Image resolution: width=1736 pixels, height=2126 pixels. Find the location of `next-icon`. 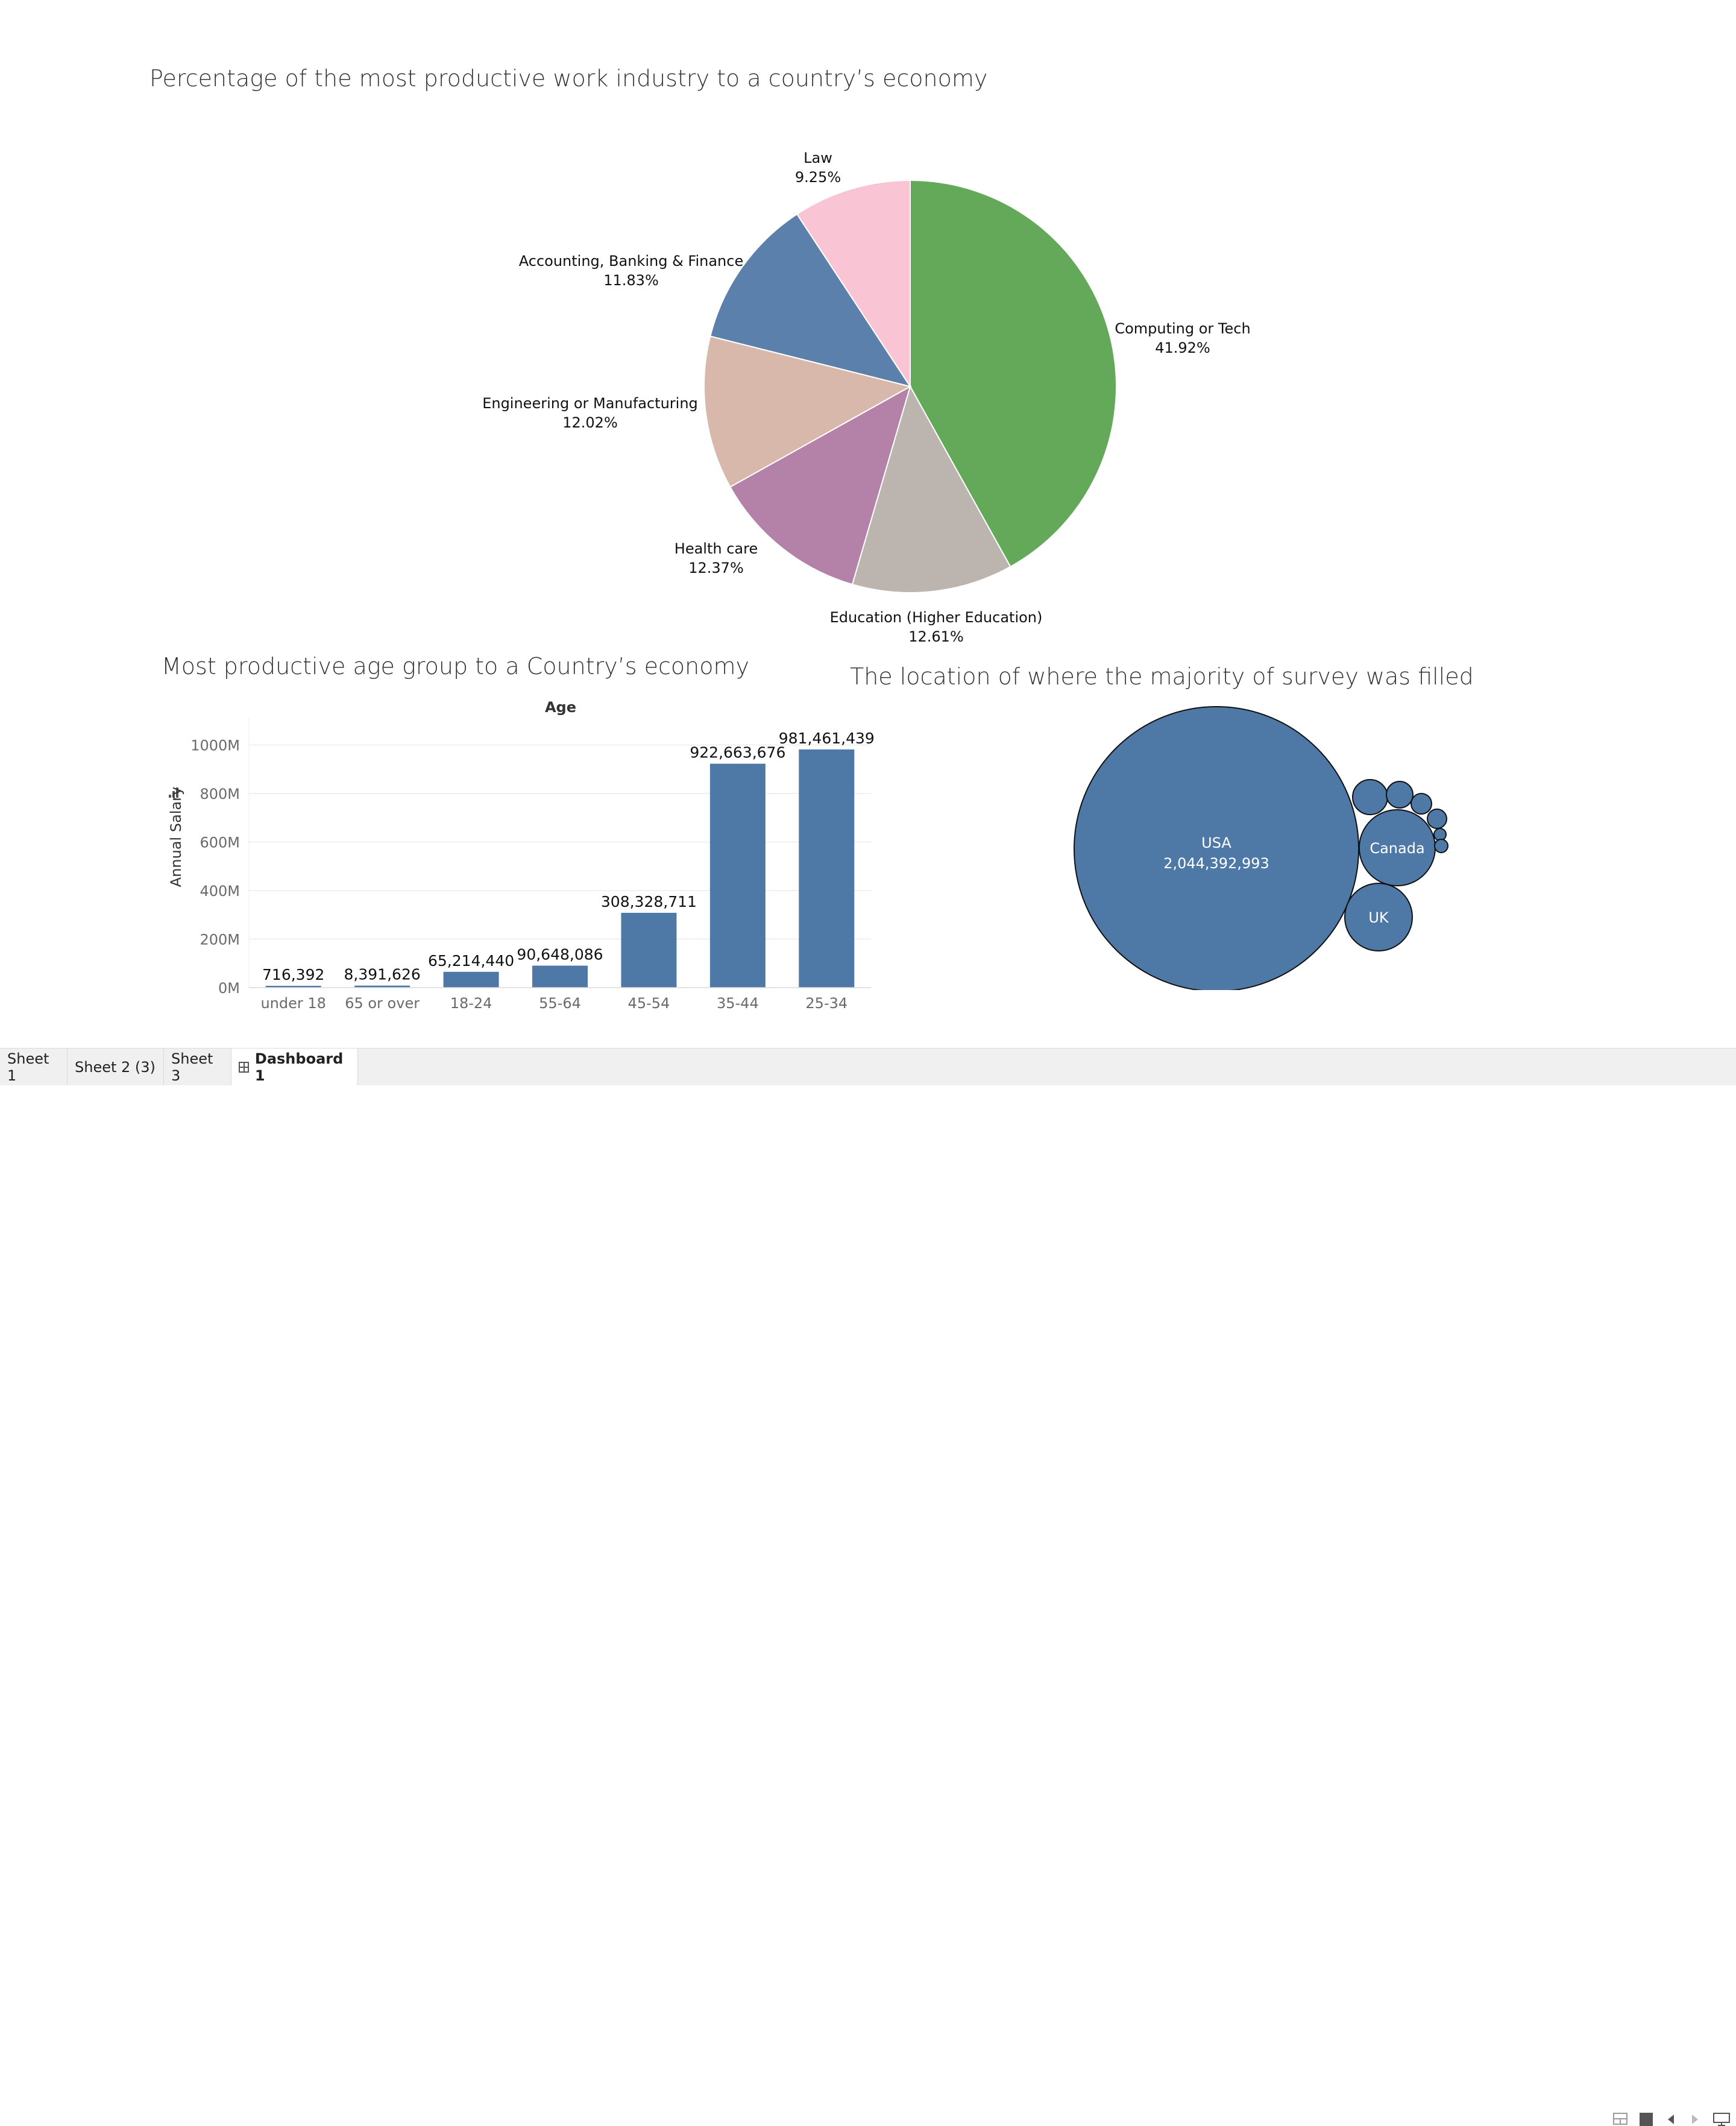

next-icon is located at coordinates (1695, 2119).